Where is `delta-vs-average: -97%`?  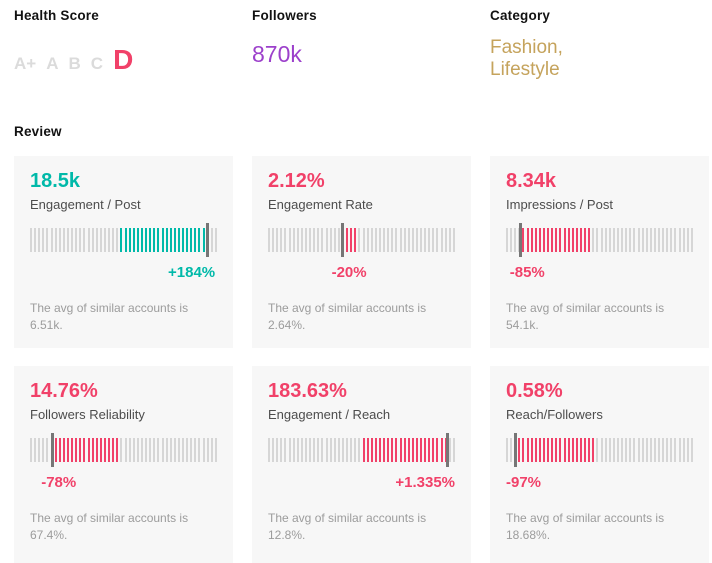 delta-vs-average: -97% is located at coordinates (524, 483).